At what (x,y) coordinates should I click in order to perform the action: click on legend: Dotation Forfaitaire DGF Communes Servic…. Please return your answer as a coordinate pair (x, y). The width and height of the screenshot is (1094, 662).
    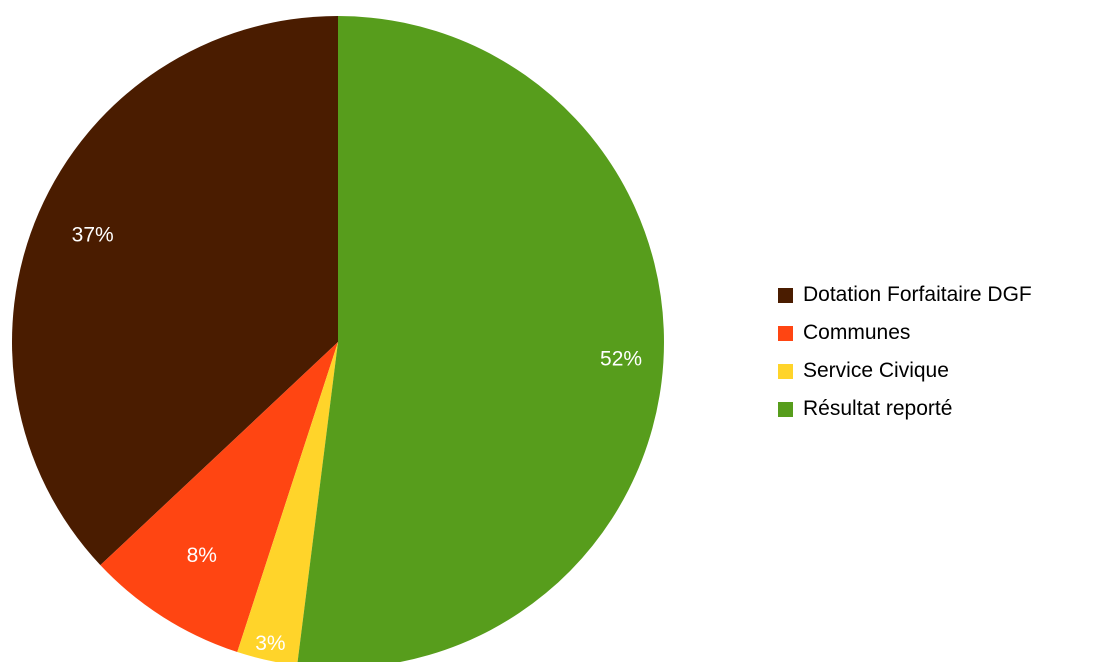
    Looking at the image, I should click on (905, 352).